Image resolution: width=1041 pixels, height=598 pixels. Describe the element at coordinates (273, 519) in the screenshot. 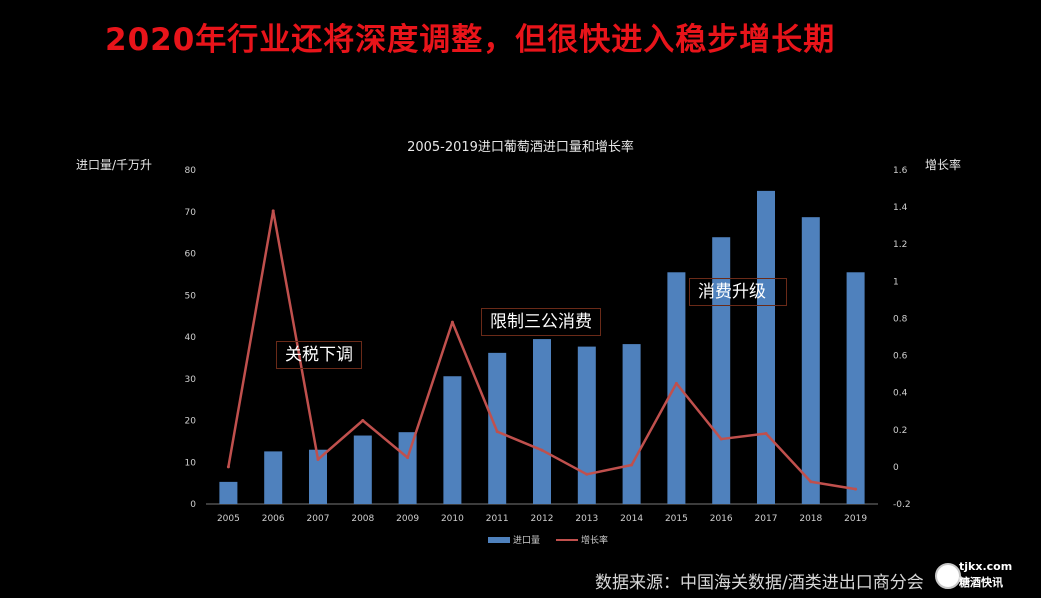

I see `x-tick-label: 2006` at that location.